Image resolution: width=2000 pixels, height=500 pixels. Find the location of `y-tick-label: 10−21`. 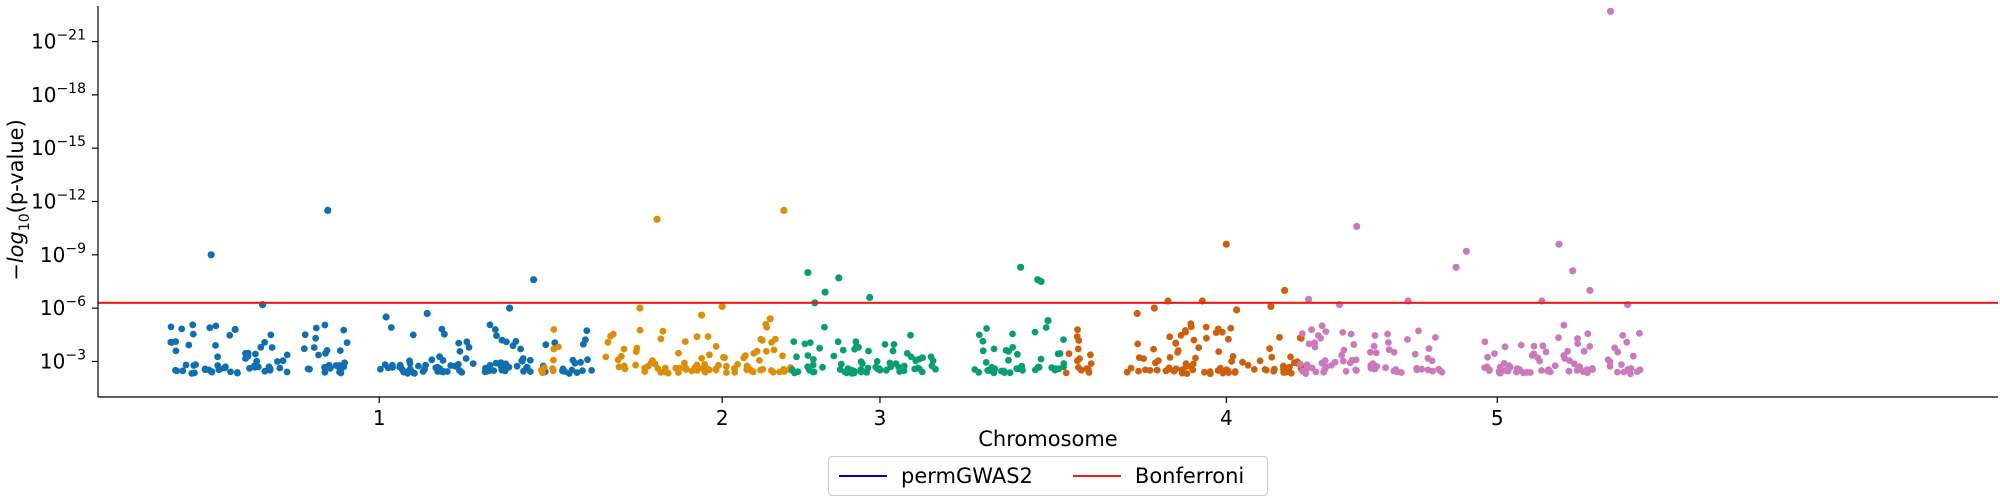

y-tick-label: 10−21 is located at coordinates (58, 41).